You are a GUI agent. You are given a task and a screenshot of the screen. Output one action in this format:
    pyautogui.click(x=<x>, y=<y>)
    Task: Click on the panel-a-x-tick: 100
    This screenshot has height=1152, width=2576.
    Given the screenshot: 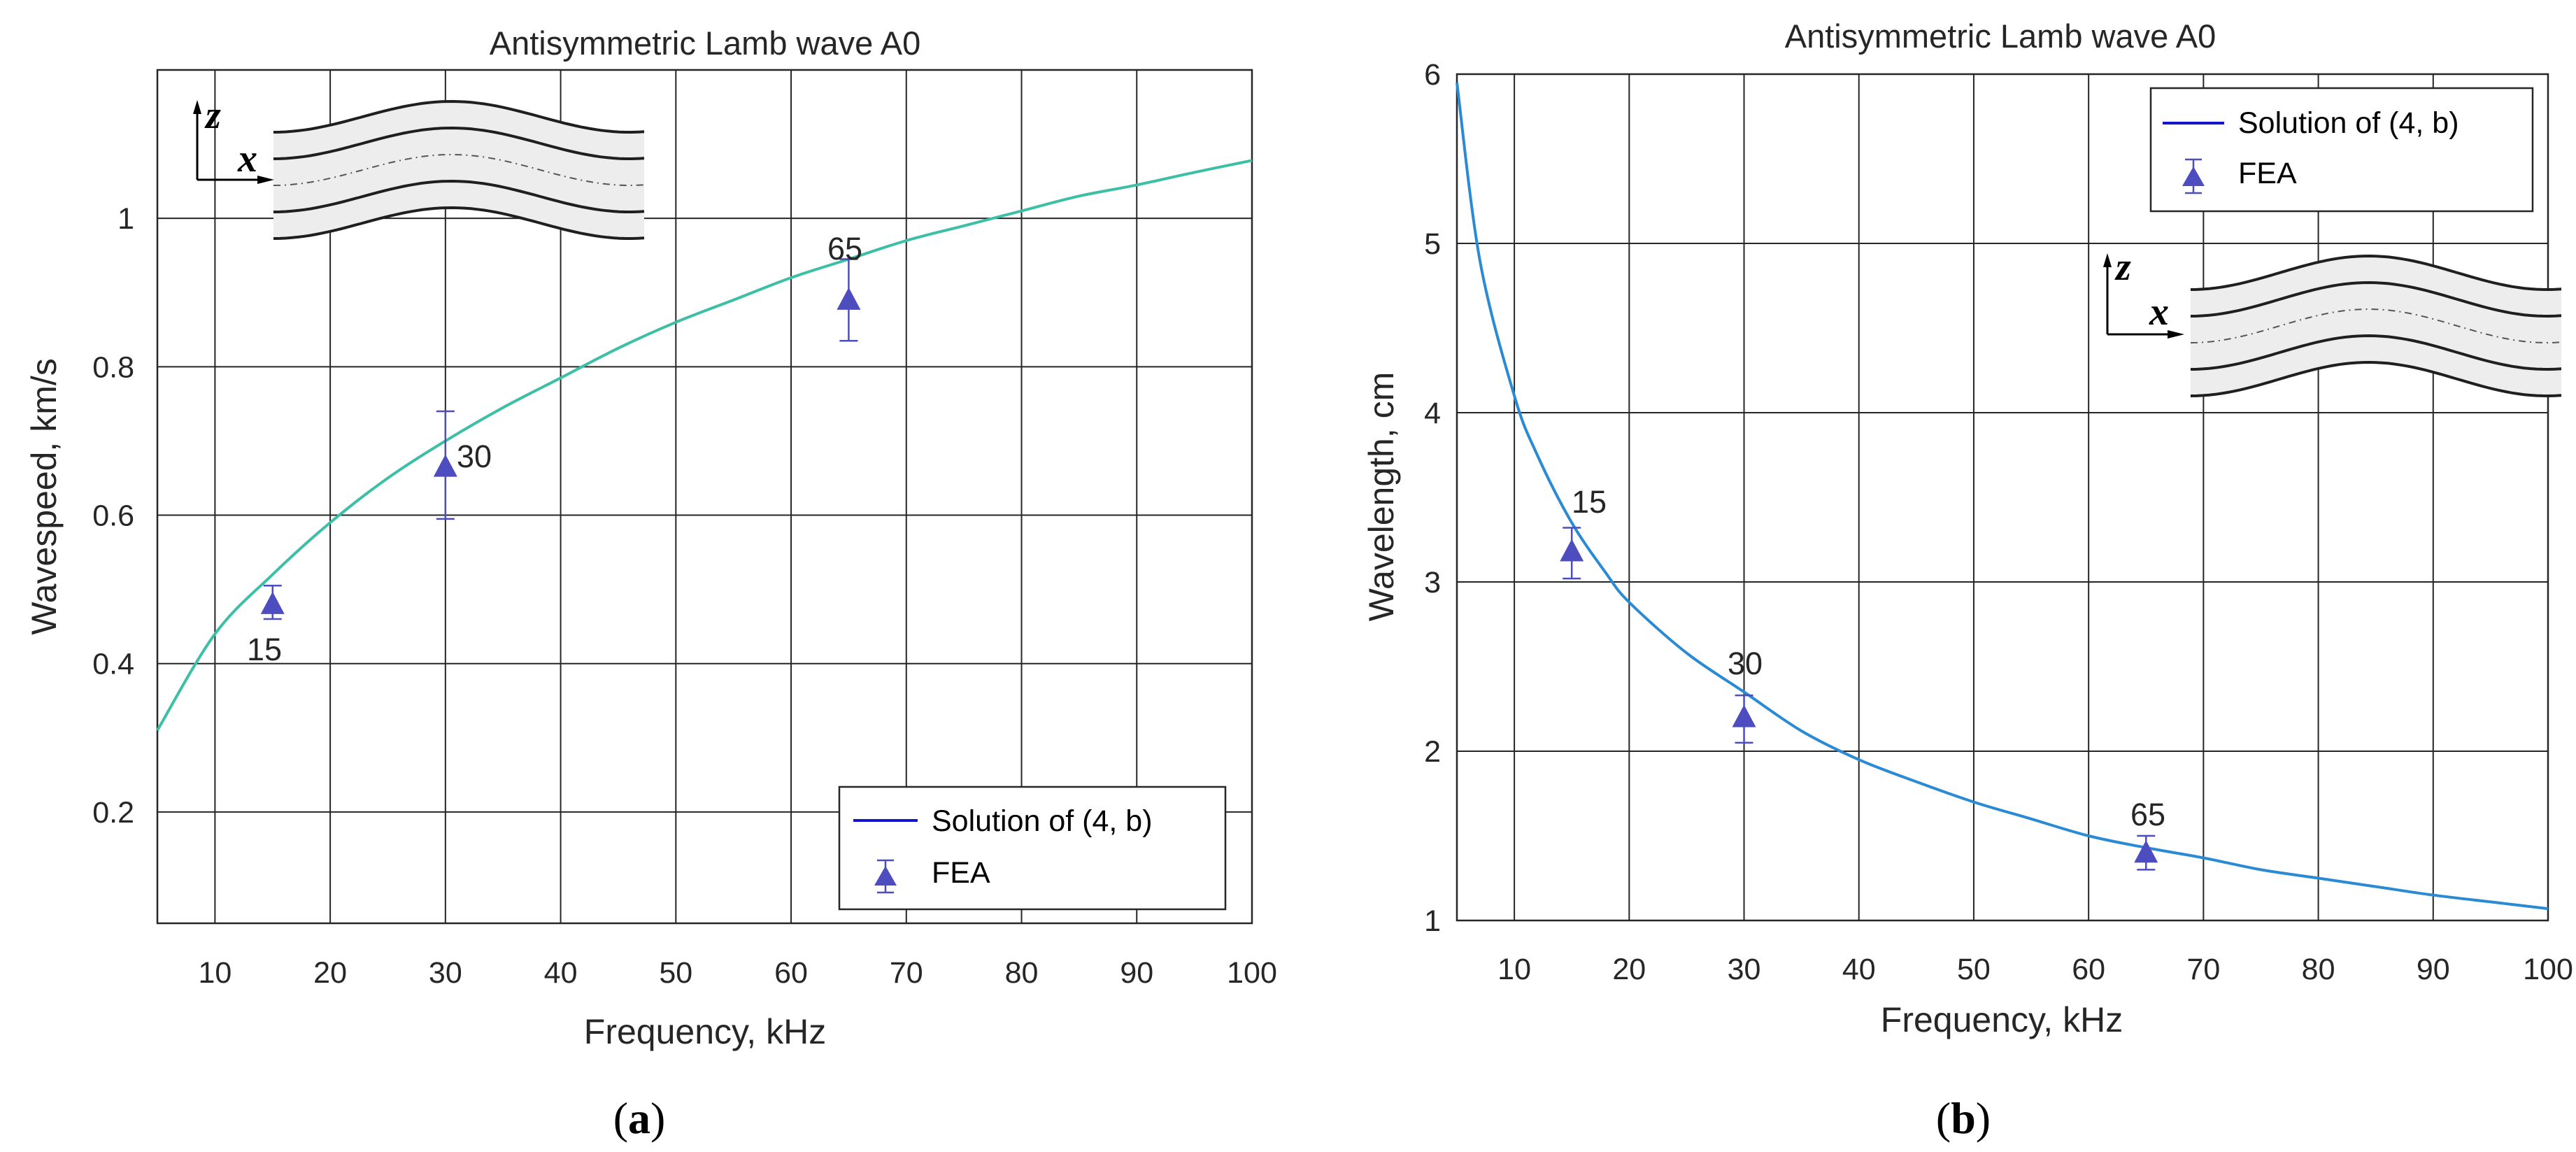 What is the action you would take?
    pyautogui.click(x=1252, y=973)
    